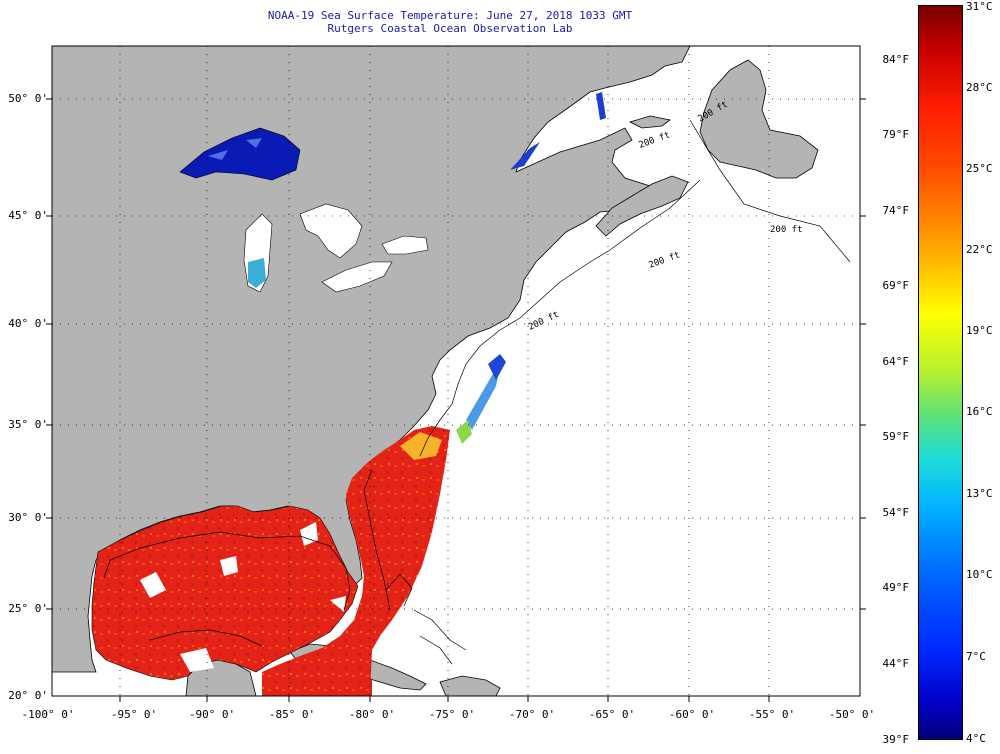  What do you see at coordinates (642, 206) in the screenshot?
I see `land-nova-scotia` at bounding box center [642, 206].